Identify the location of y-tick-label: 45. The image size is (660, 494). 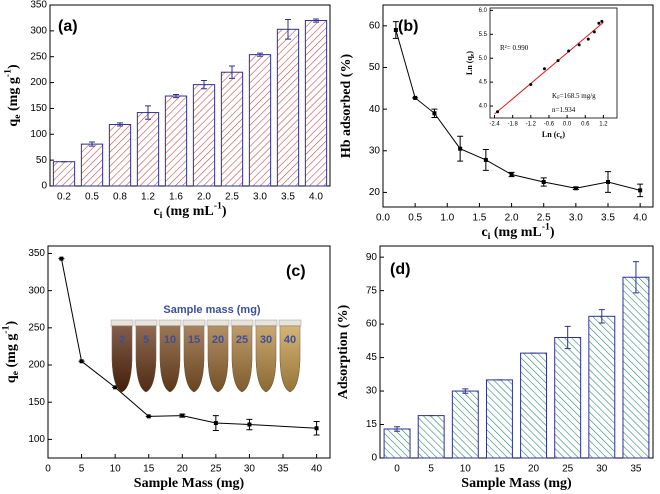
(372, 357).